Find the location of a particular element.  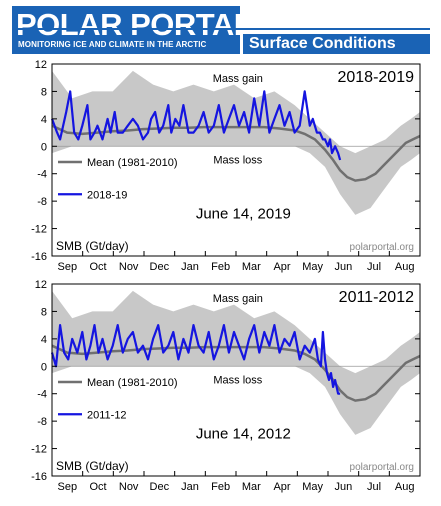

header-divider is located at coordinates (221, 29).